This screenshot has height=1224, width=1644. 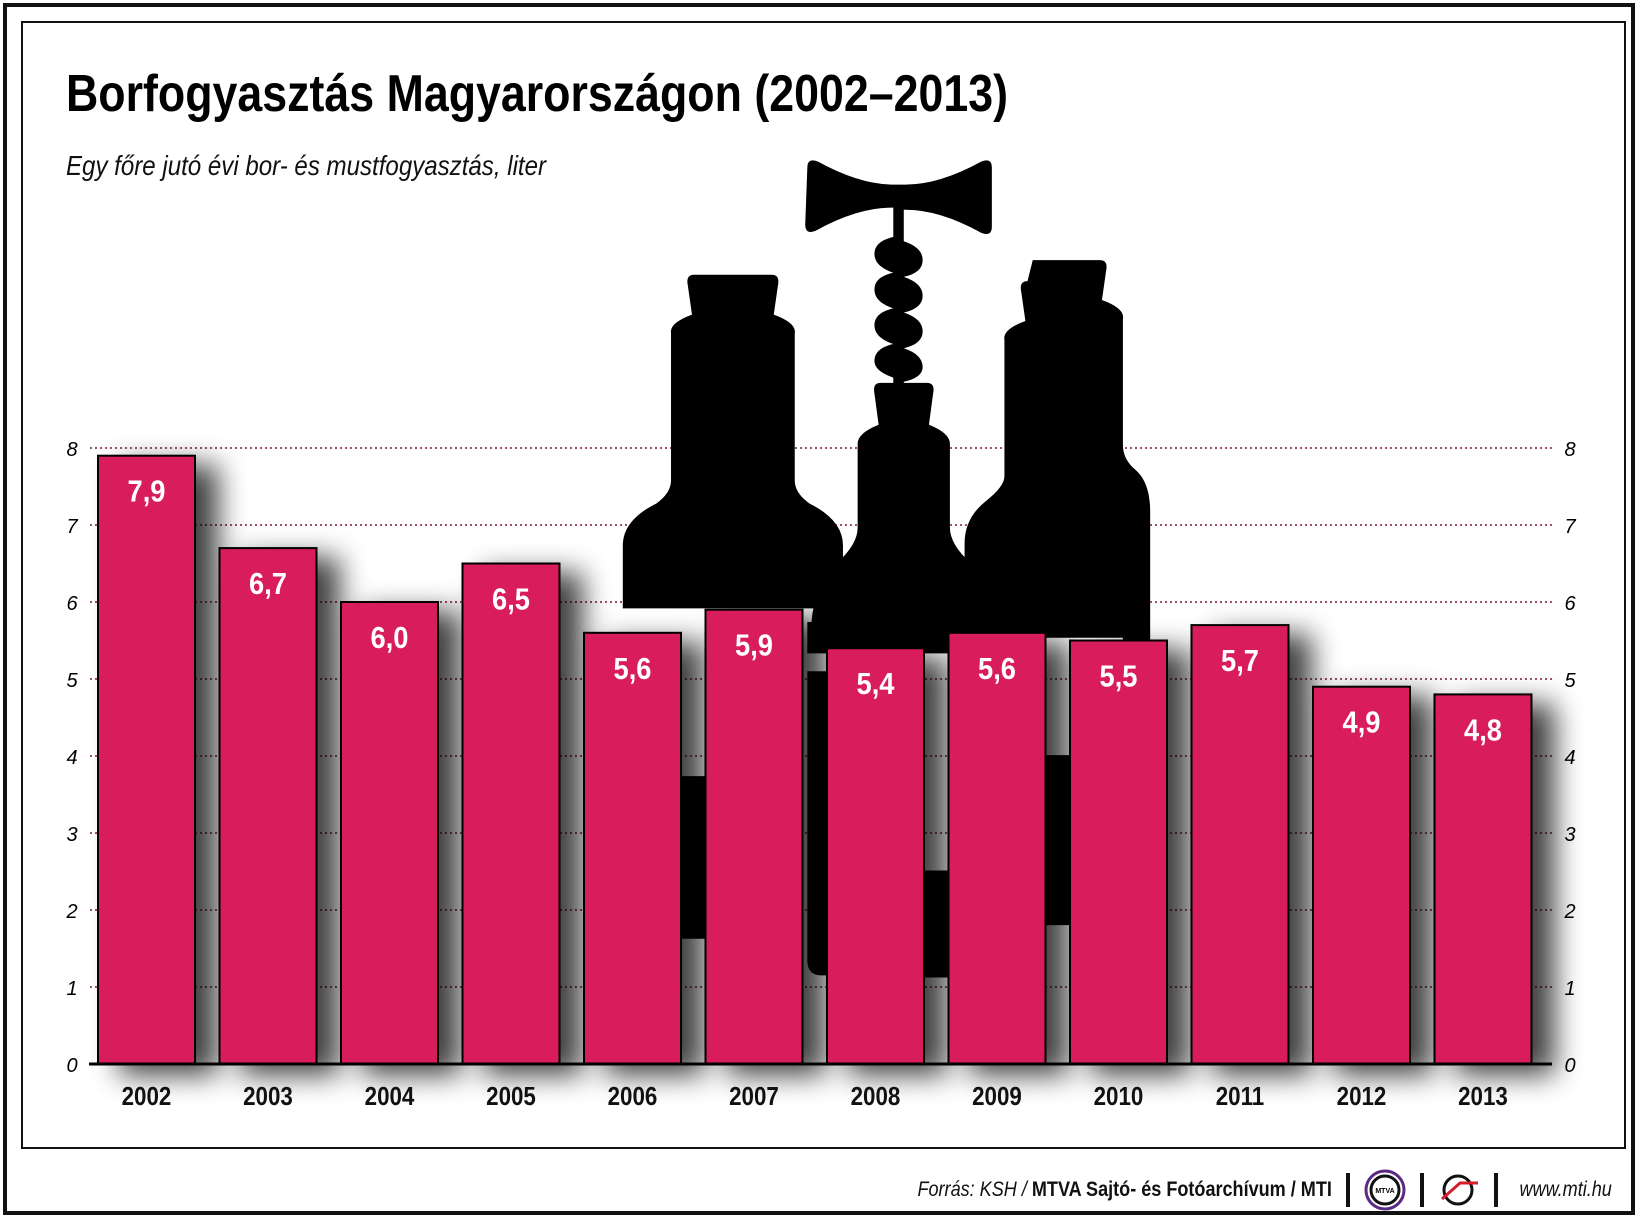 I want to click on data-label: 6,5, so click(x=511, y=600).